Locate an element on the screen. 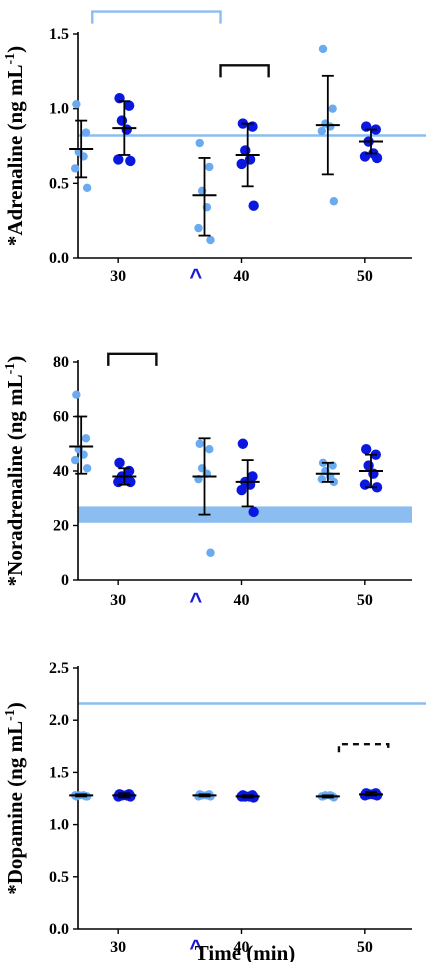 The width and height of the screenshot is (429, 962). adrenaline-ytick-label: 1.0 is located at coordinates (59, 109).